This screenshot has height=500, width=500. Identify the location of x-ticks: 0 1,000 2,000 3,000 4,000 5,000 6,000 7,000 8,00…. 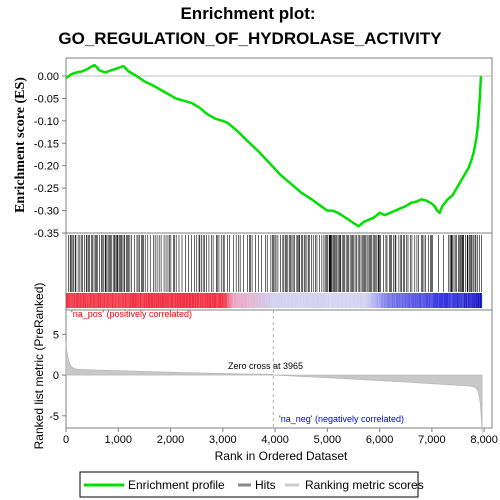
(280, 437).